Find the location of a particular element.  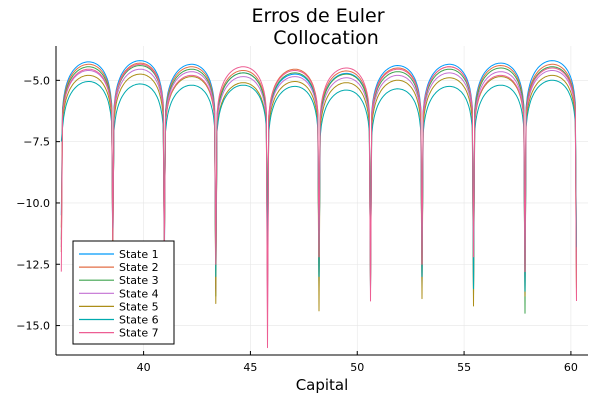

y-tick-label: −5.0 is located at coordinates (36, 80).